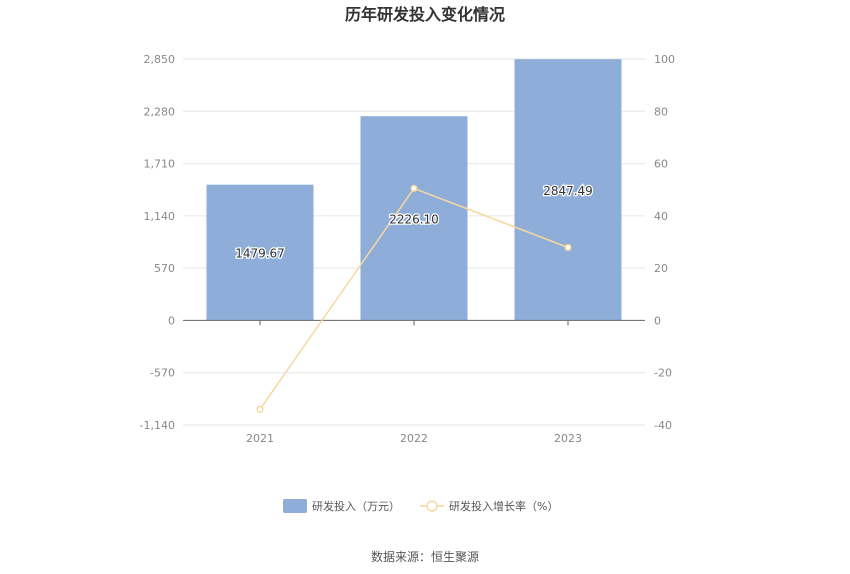 The width and height of the screenshot is (850, 574). Describe the element at coordinates (260, 438) in the screenshot. I see `x-tick-label: 2021` at that location.